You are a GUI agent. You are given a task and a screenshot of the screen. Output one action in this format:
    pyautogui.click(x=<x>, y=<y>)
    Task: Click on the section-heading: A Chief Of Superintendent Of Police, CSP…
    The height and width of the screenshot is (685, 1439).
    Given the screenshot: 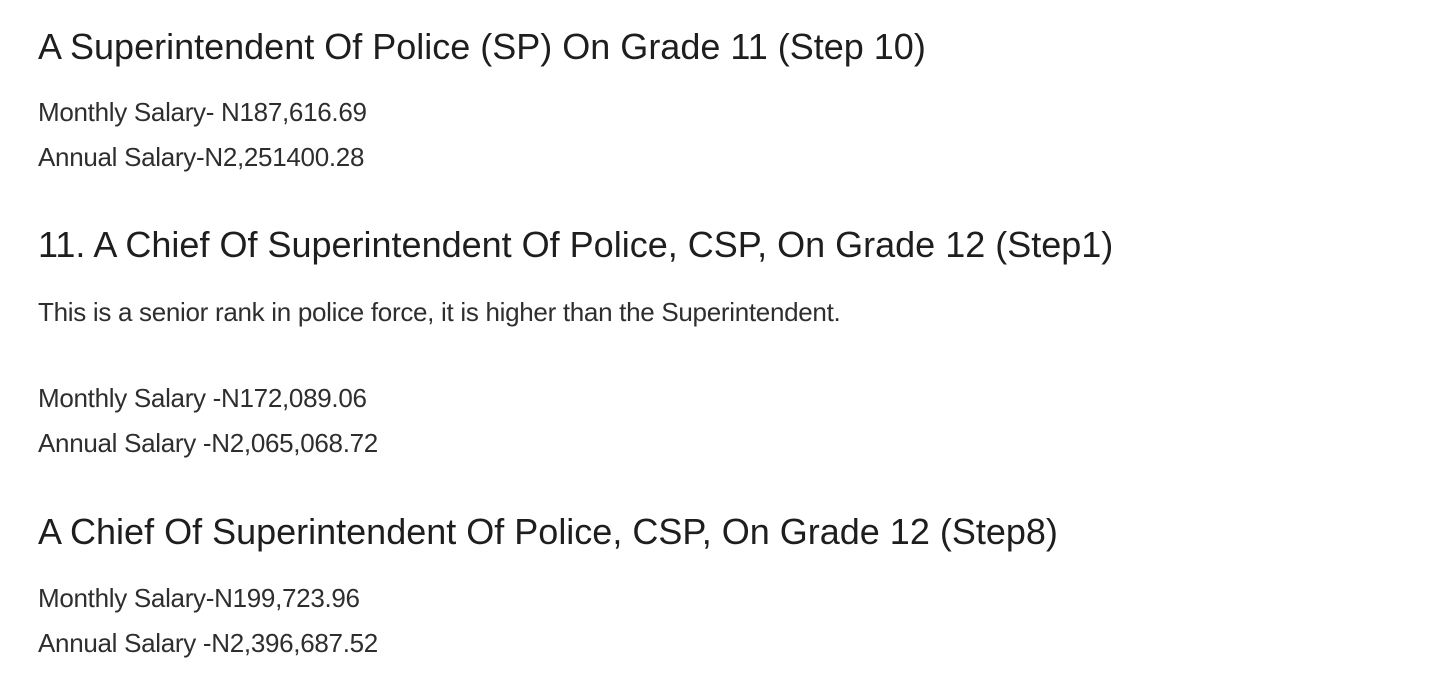 What is the action you would take?
    pyautogui.click(x=548, y=531)
    